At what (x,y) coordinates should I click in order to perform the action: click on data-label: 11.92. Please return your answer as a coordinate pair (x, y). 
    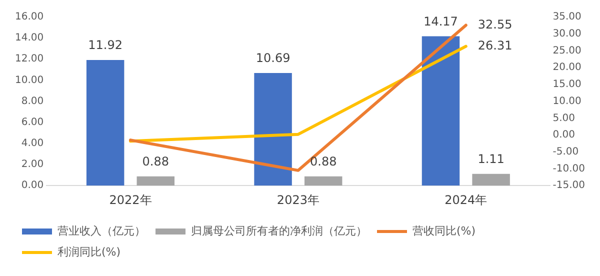
    Looking at the image, I should click on (105, 45).